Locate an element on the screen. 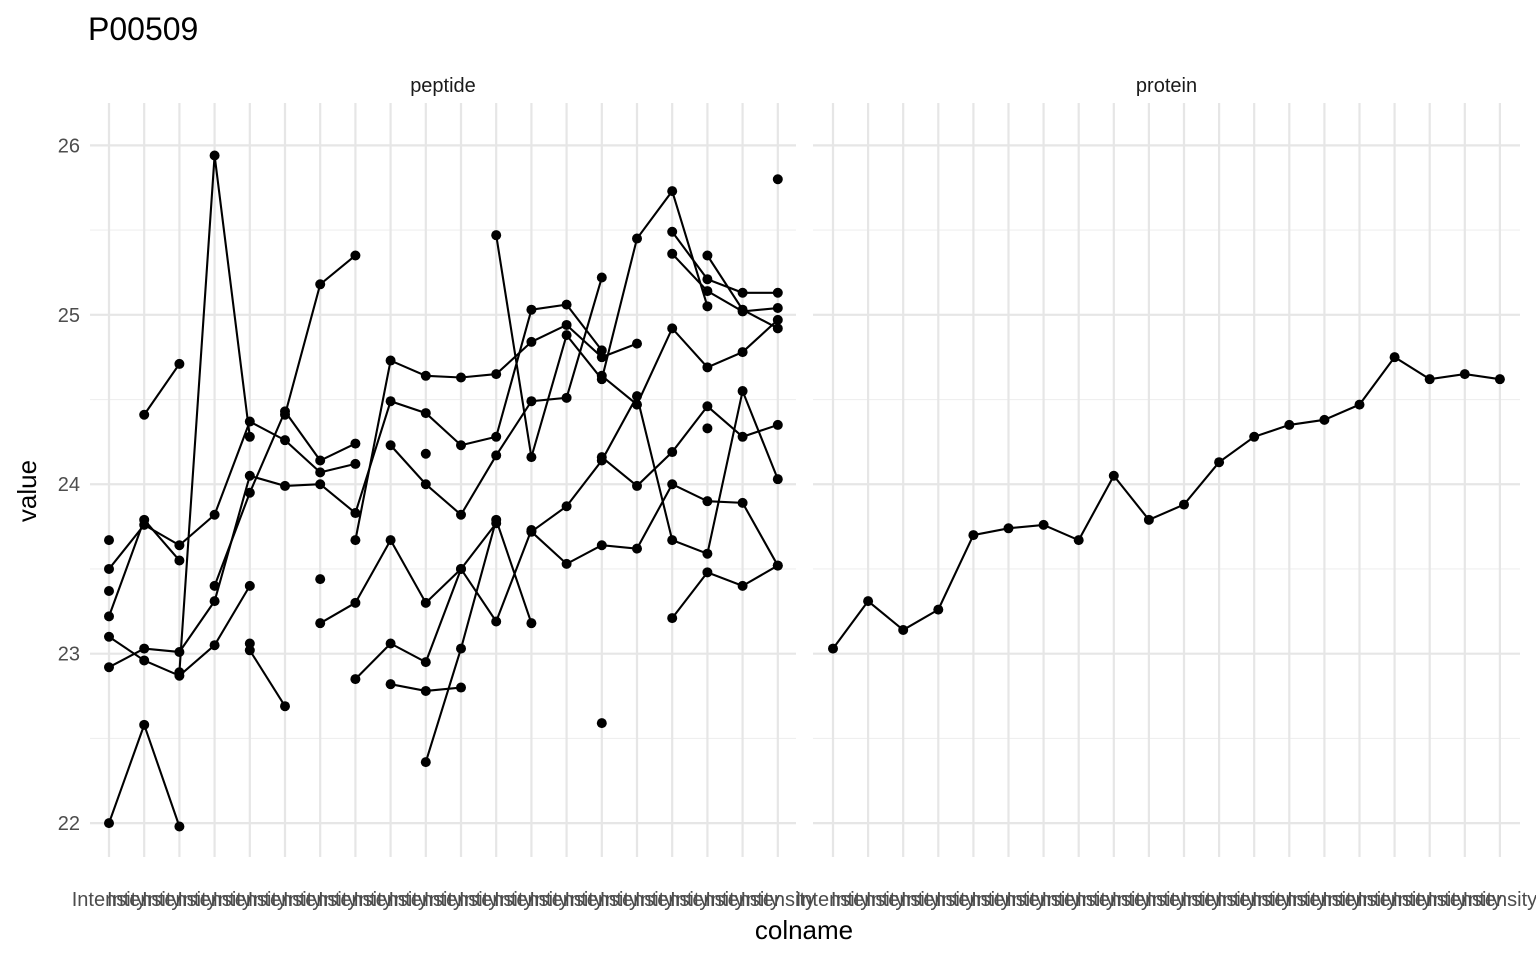  chart-title: P00509 is located at coordinates (143, 29).